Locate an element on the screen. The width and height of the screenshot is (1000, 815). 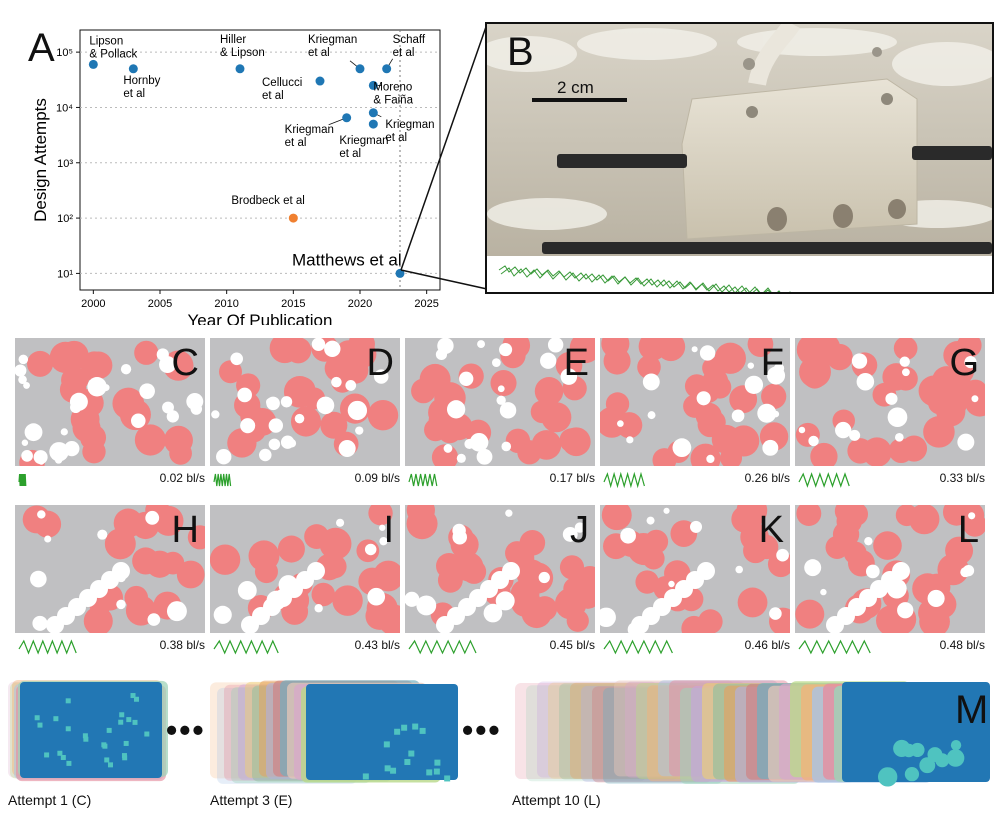
tile-letter: C is located at coordinates (185, 363).